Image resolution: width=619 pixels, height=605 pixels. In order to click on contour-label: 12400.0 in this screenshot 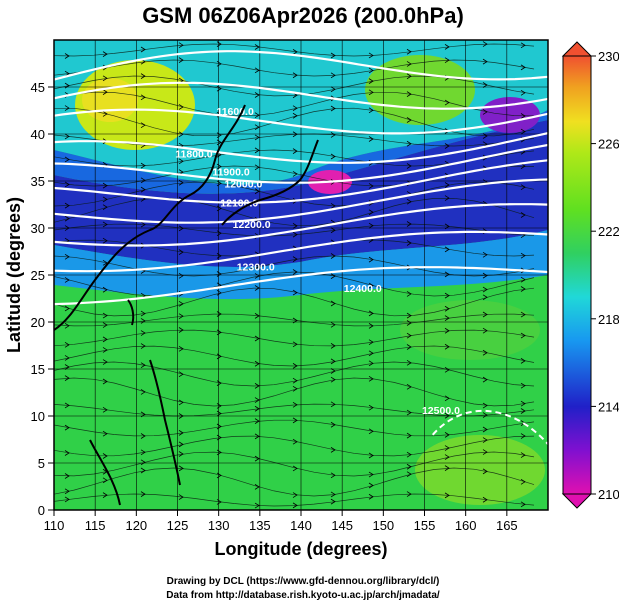, I will do `click(363, 289)`.